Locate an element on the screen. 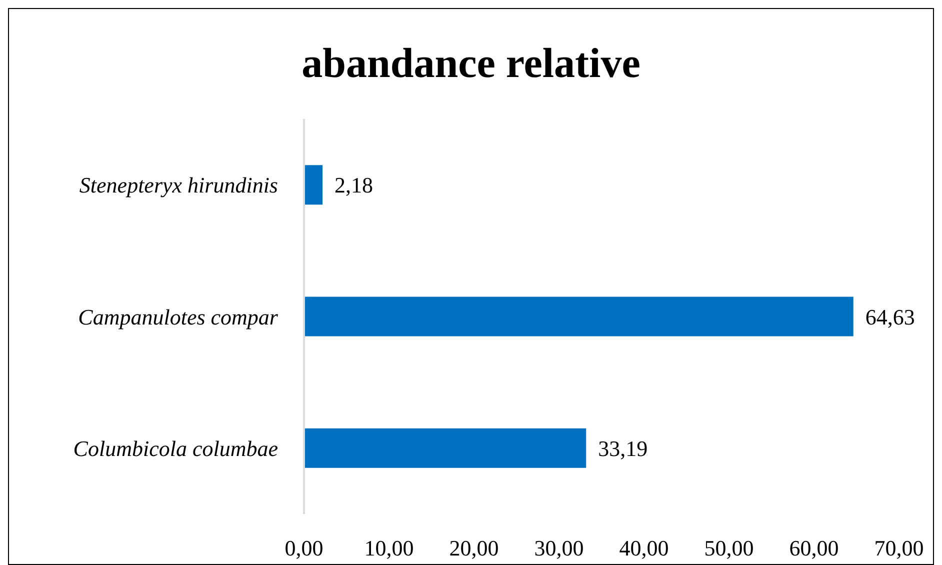 The image size is (942, 565). data-label: 64,63 is located at coordinates (890, 317).